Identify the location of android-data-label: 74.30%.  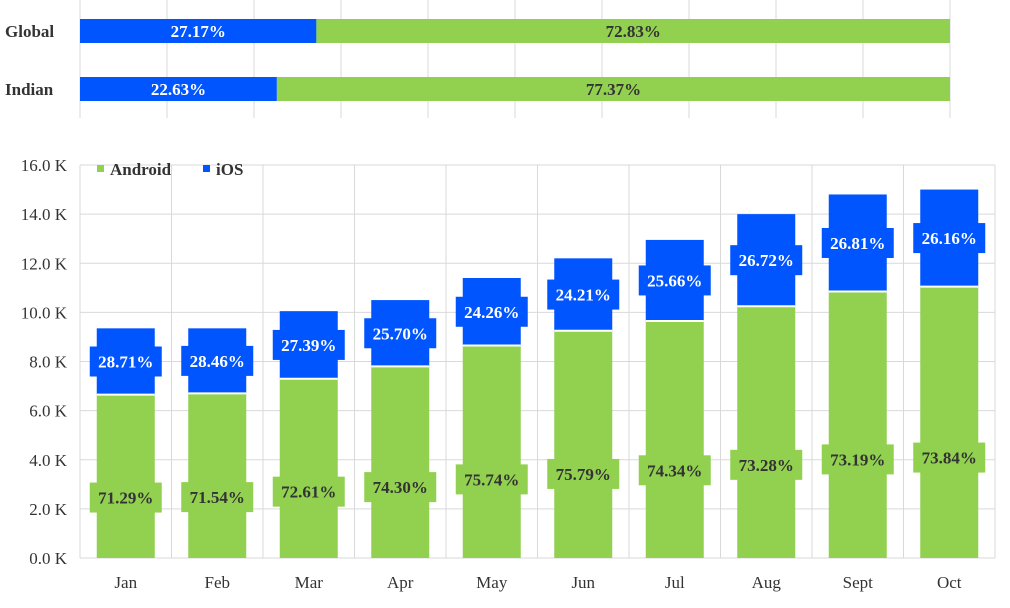
(400, 487).